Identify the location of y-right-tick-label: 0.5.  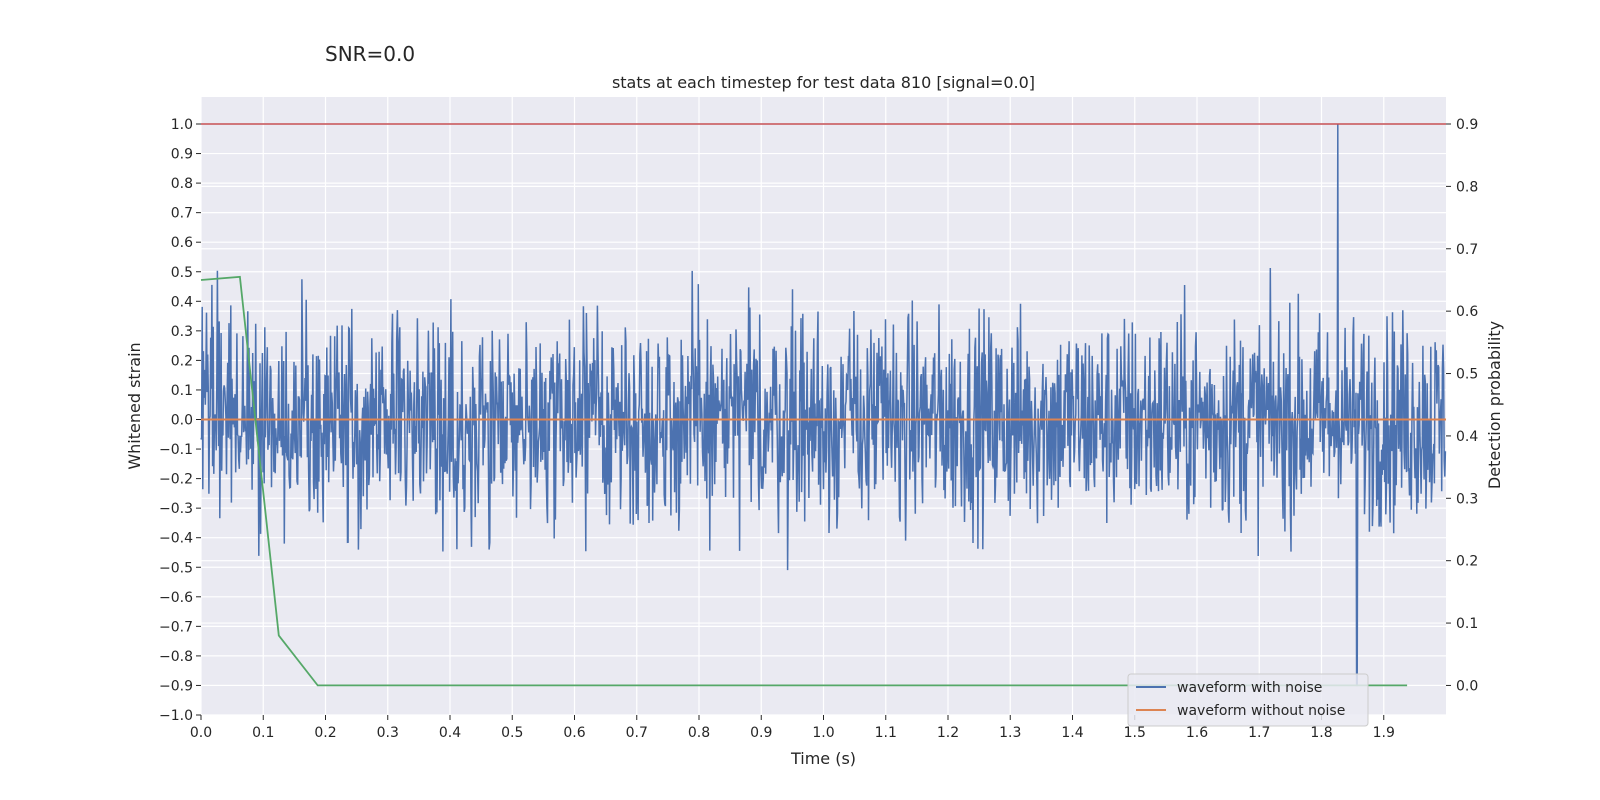
(1467, 375).